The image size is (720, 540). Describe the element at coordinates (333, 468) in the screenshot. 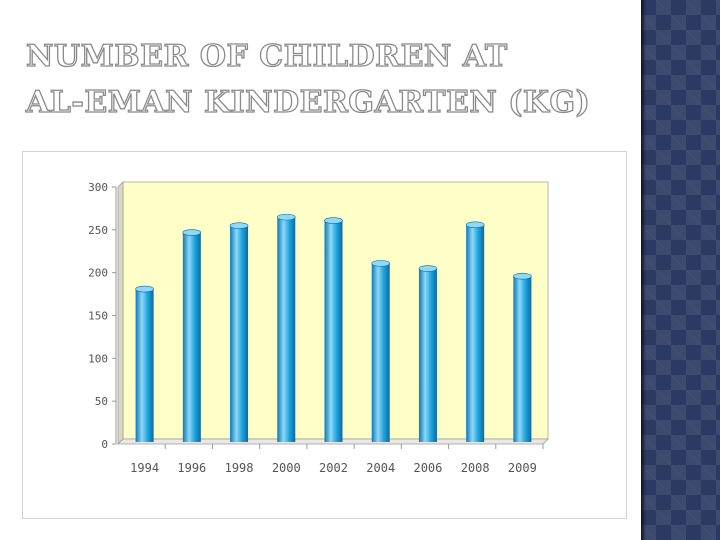

I see `x-tick-label: 2002` at that location.